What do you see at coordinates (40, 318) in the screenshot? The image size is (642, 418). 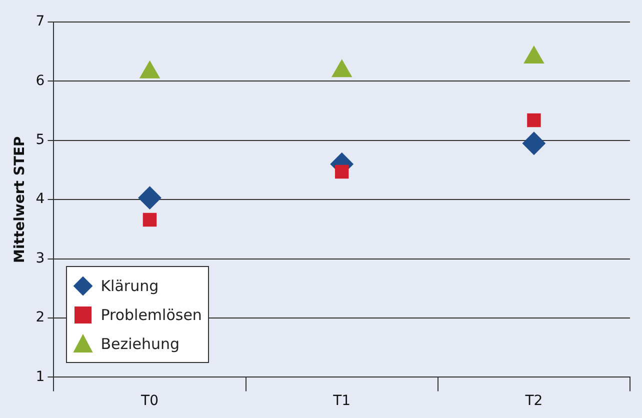 I see `y-tick-label: 2` at bounding box center [40, 318].